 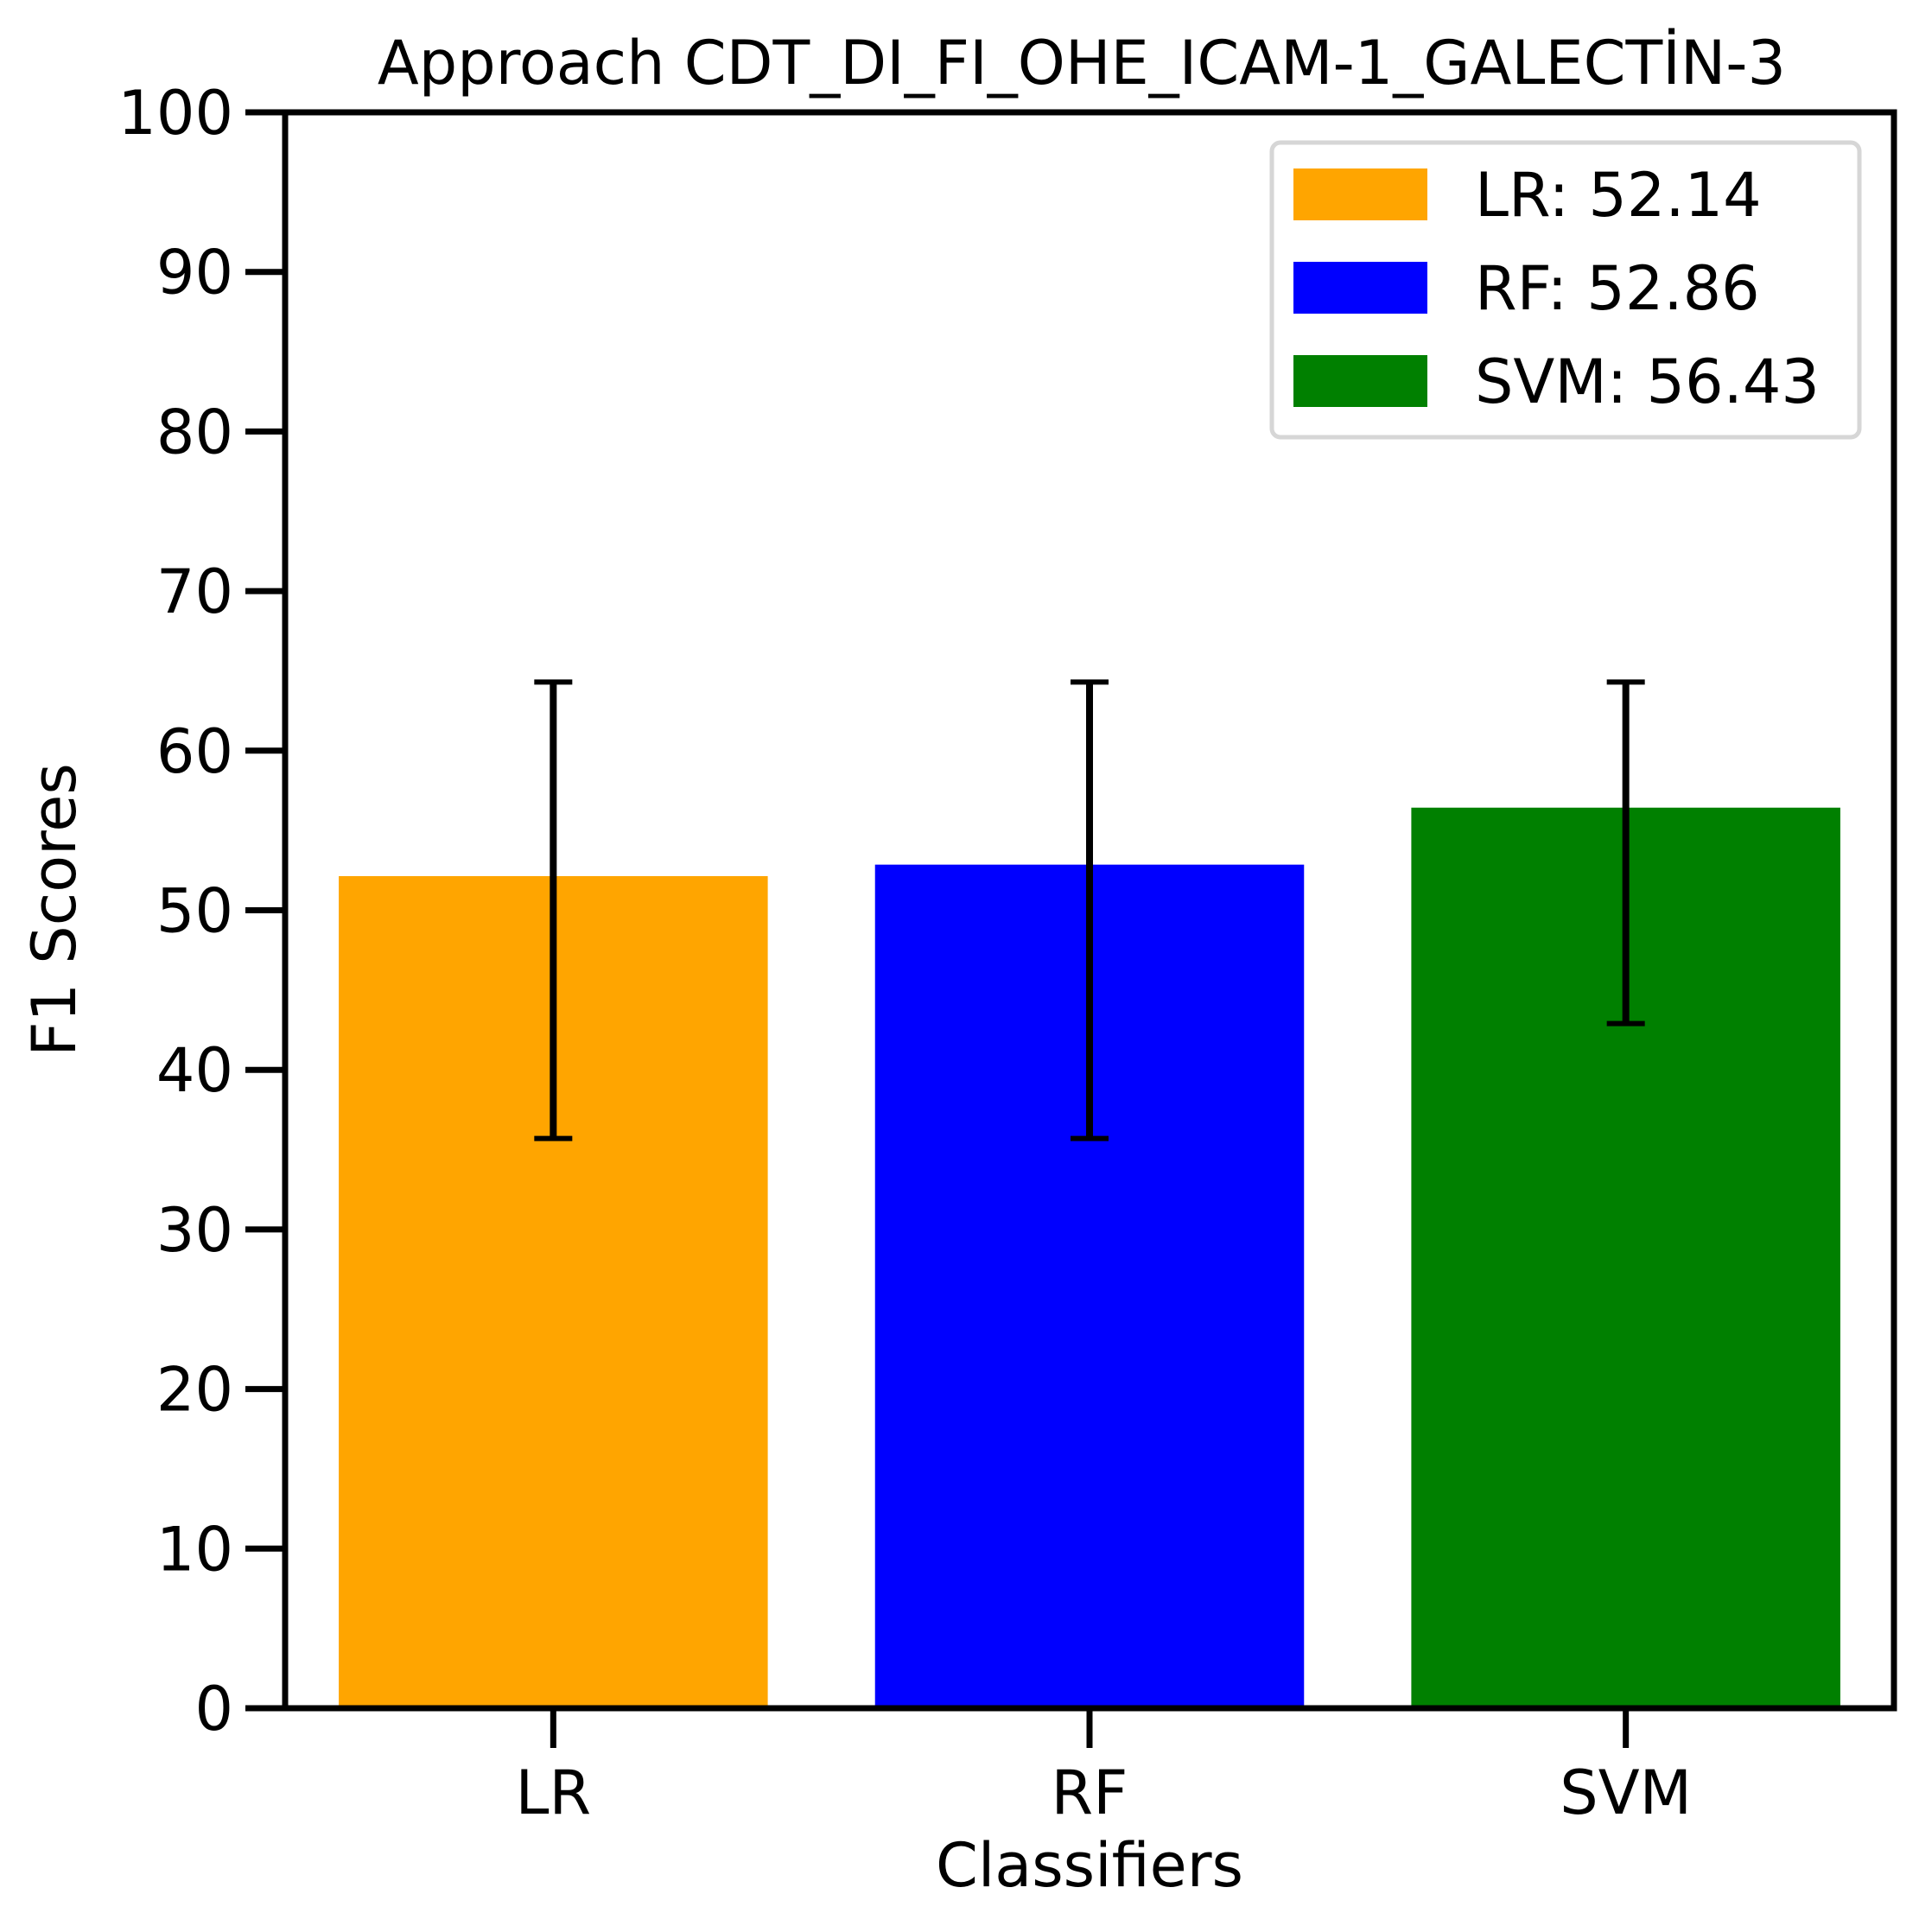 What do you see at coordinates (175, 113) in the screenshot?
I see `y-tick-label: 100` at bounding box center [175, 113].